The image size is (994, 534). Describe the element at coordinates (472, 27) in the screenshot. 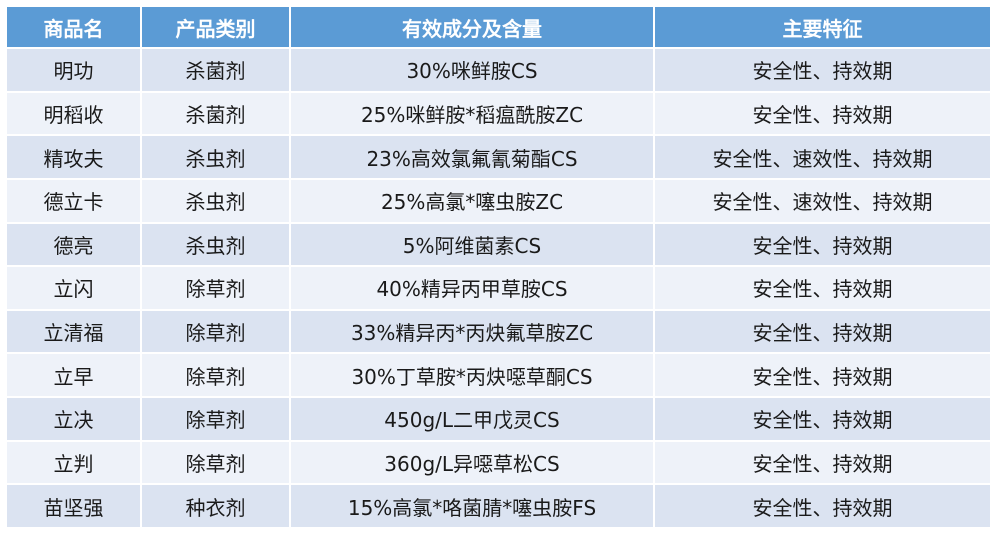

I see `header-active-ingredient: 有效成分及含量` at that location.